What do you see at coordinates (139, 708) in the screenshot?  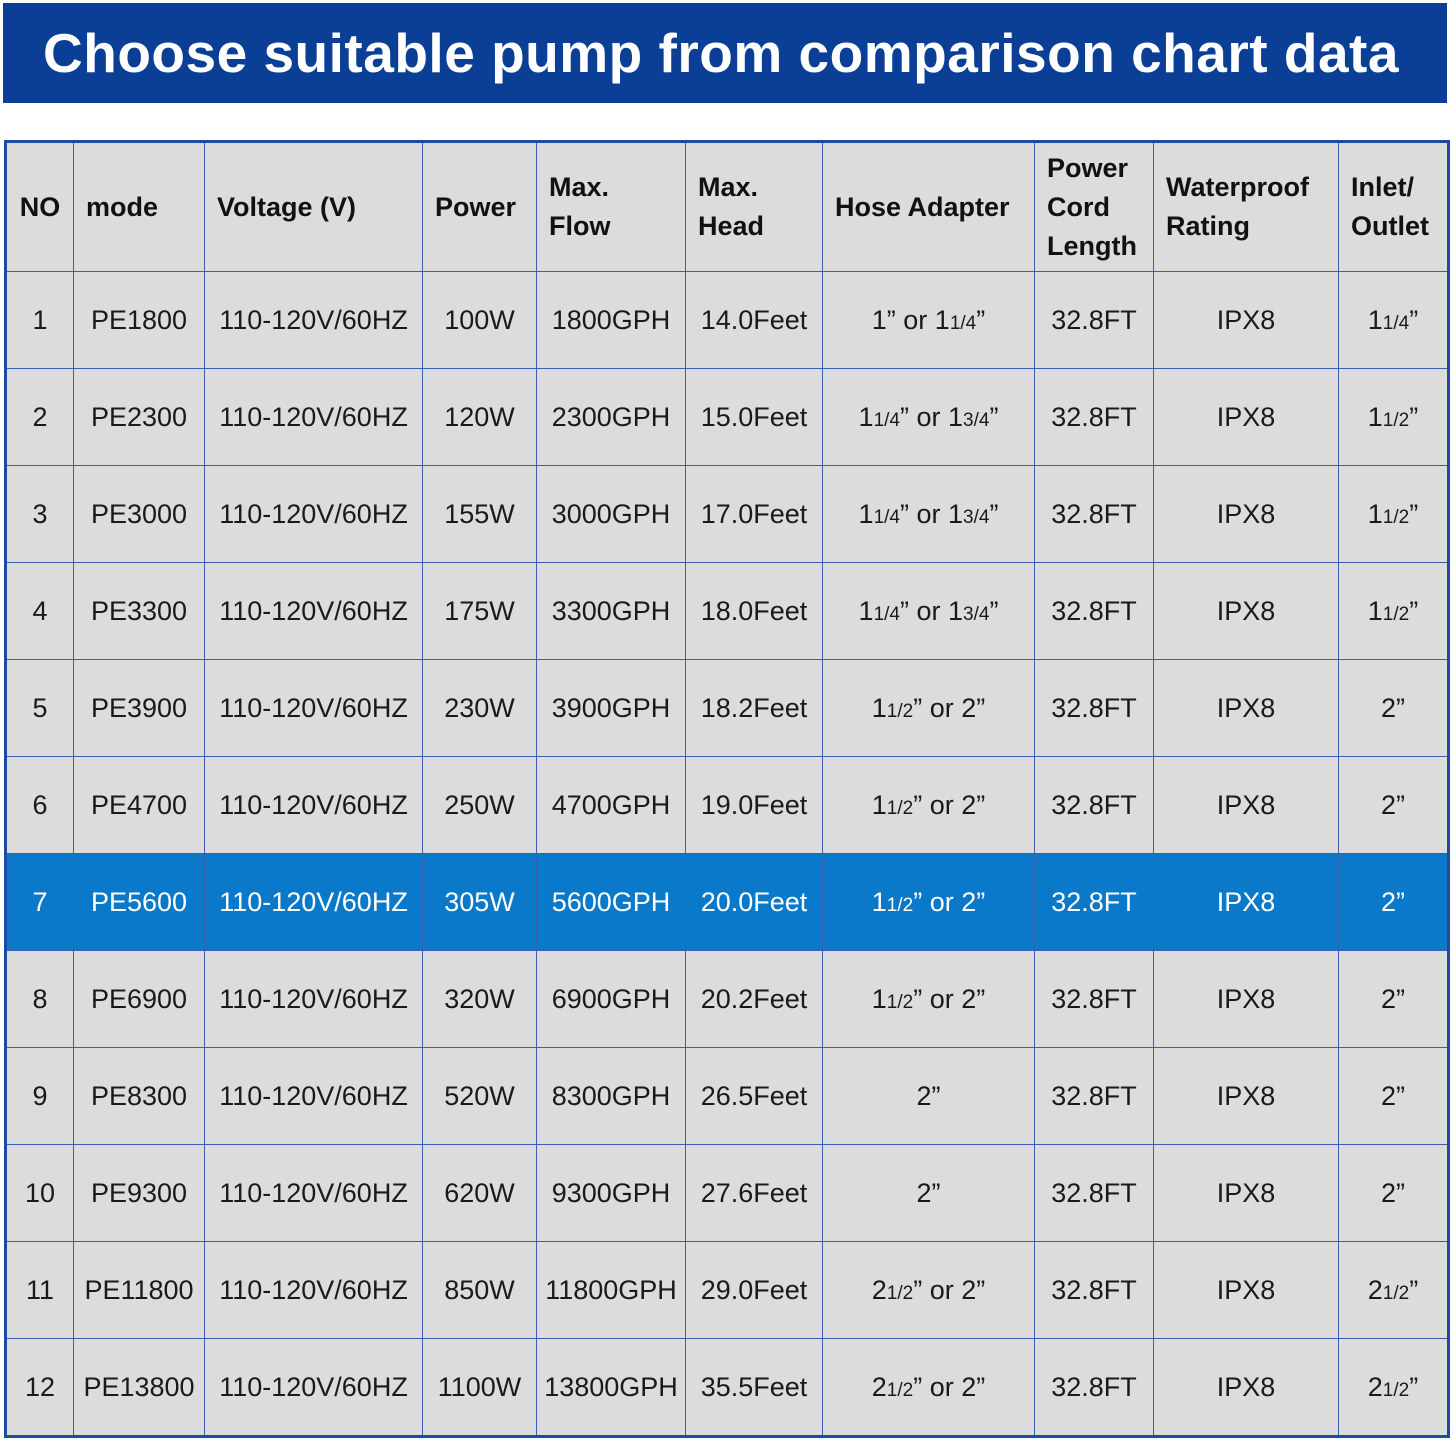 I see `table-cell: PE3900` at bounding box center [139, 708].